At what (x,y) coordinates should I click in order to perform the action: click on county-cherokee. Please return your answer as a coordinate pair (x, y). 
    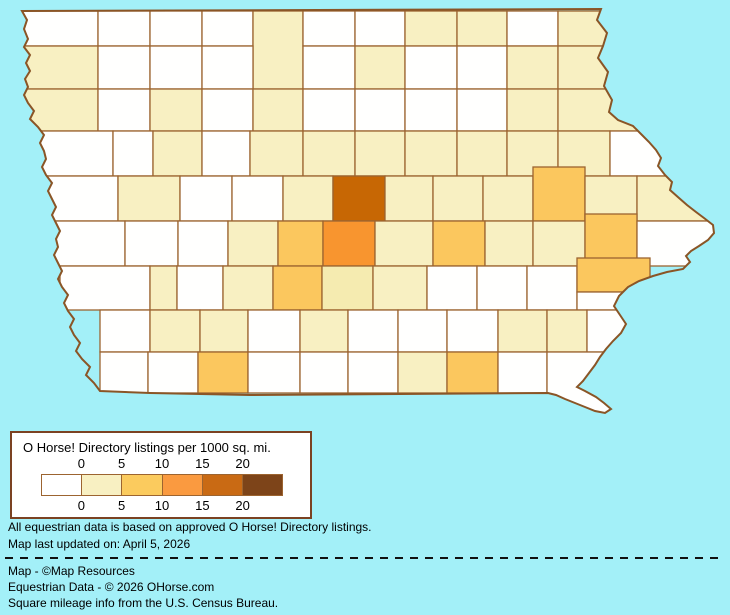
    Looking at the image, I should click on (124, 110).